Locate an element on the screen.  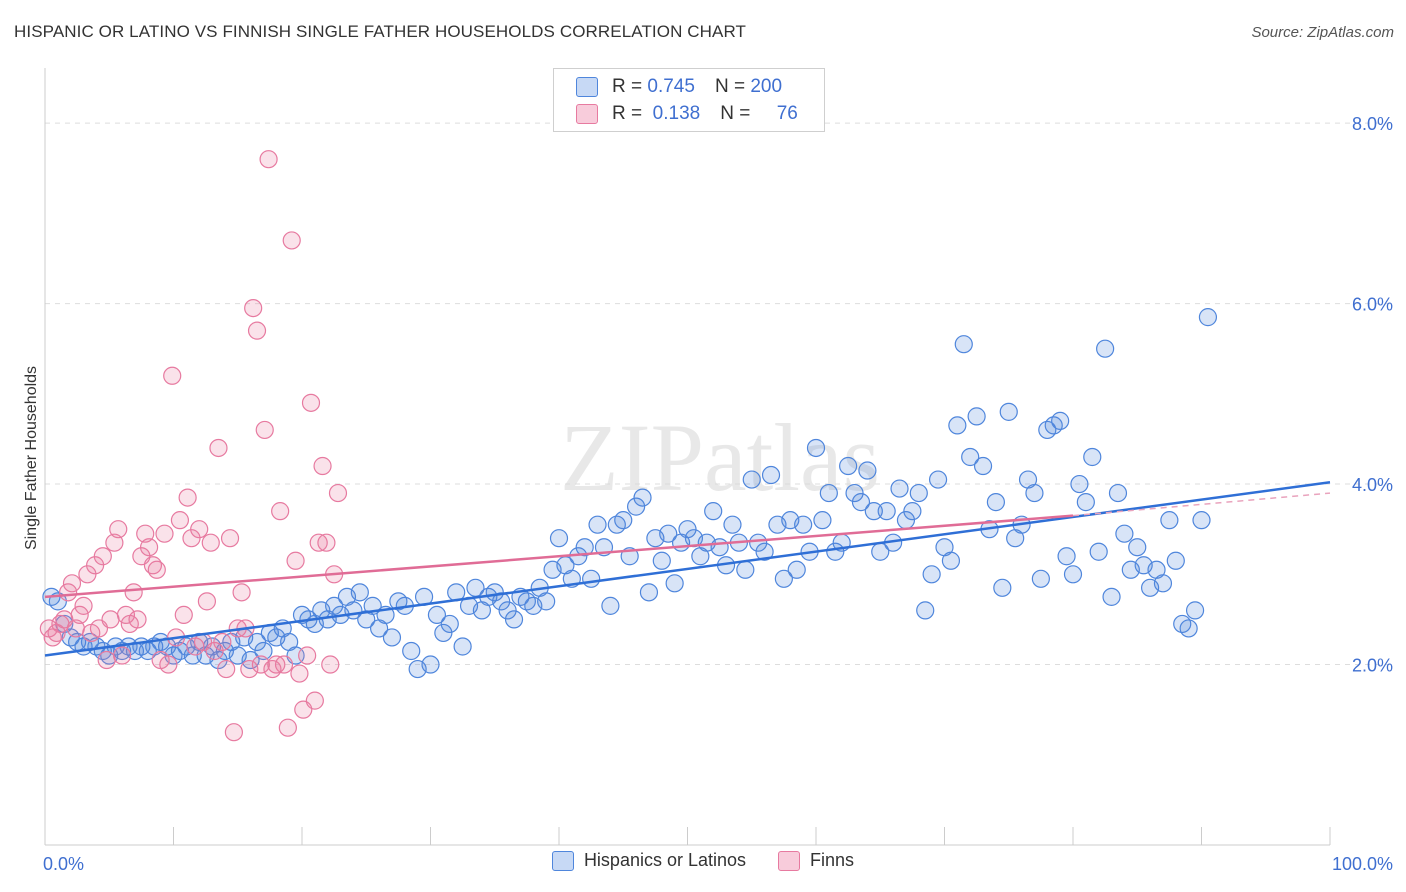
y-tick-label: 8.0% is located at coordinates (1372, 124).